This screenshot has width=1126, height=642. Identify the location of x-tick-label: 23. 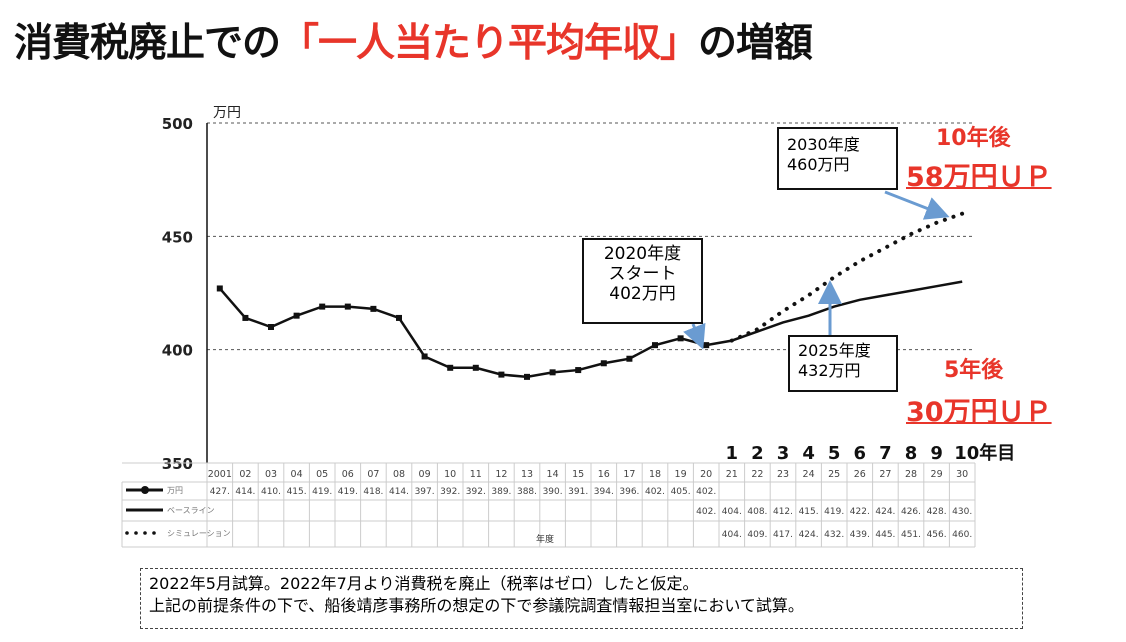
(783, 474).